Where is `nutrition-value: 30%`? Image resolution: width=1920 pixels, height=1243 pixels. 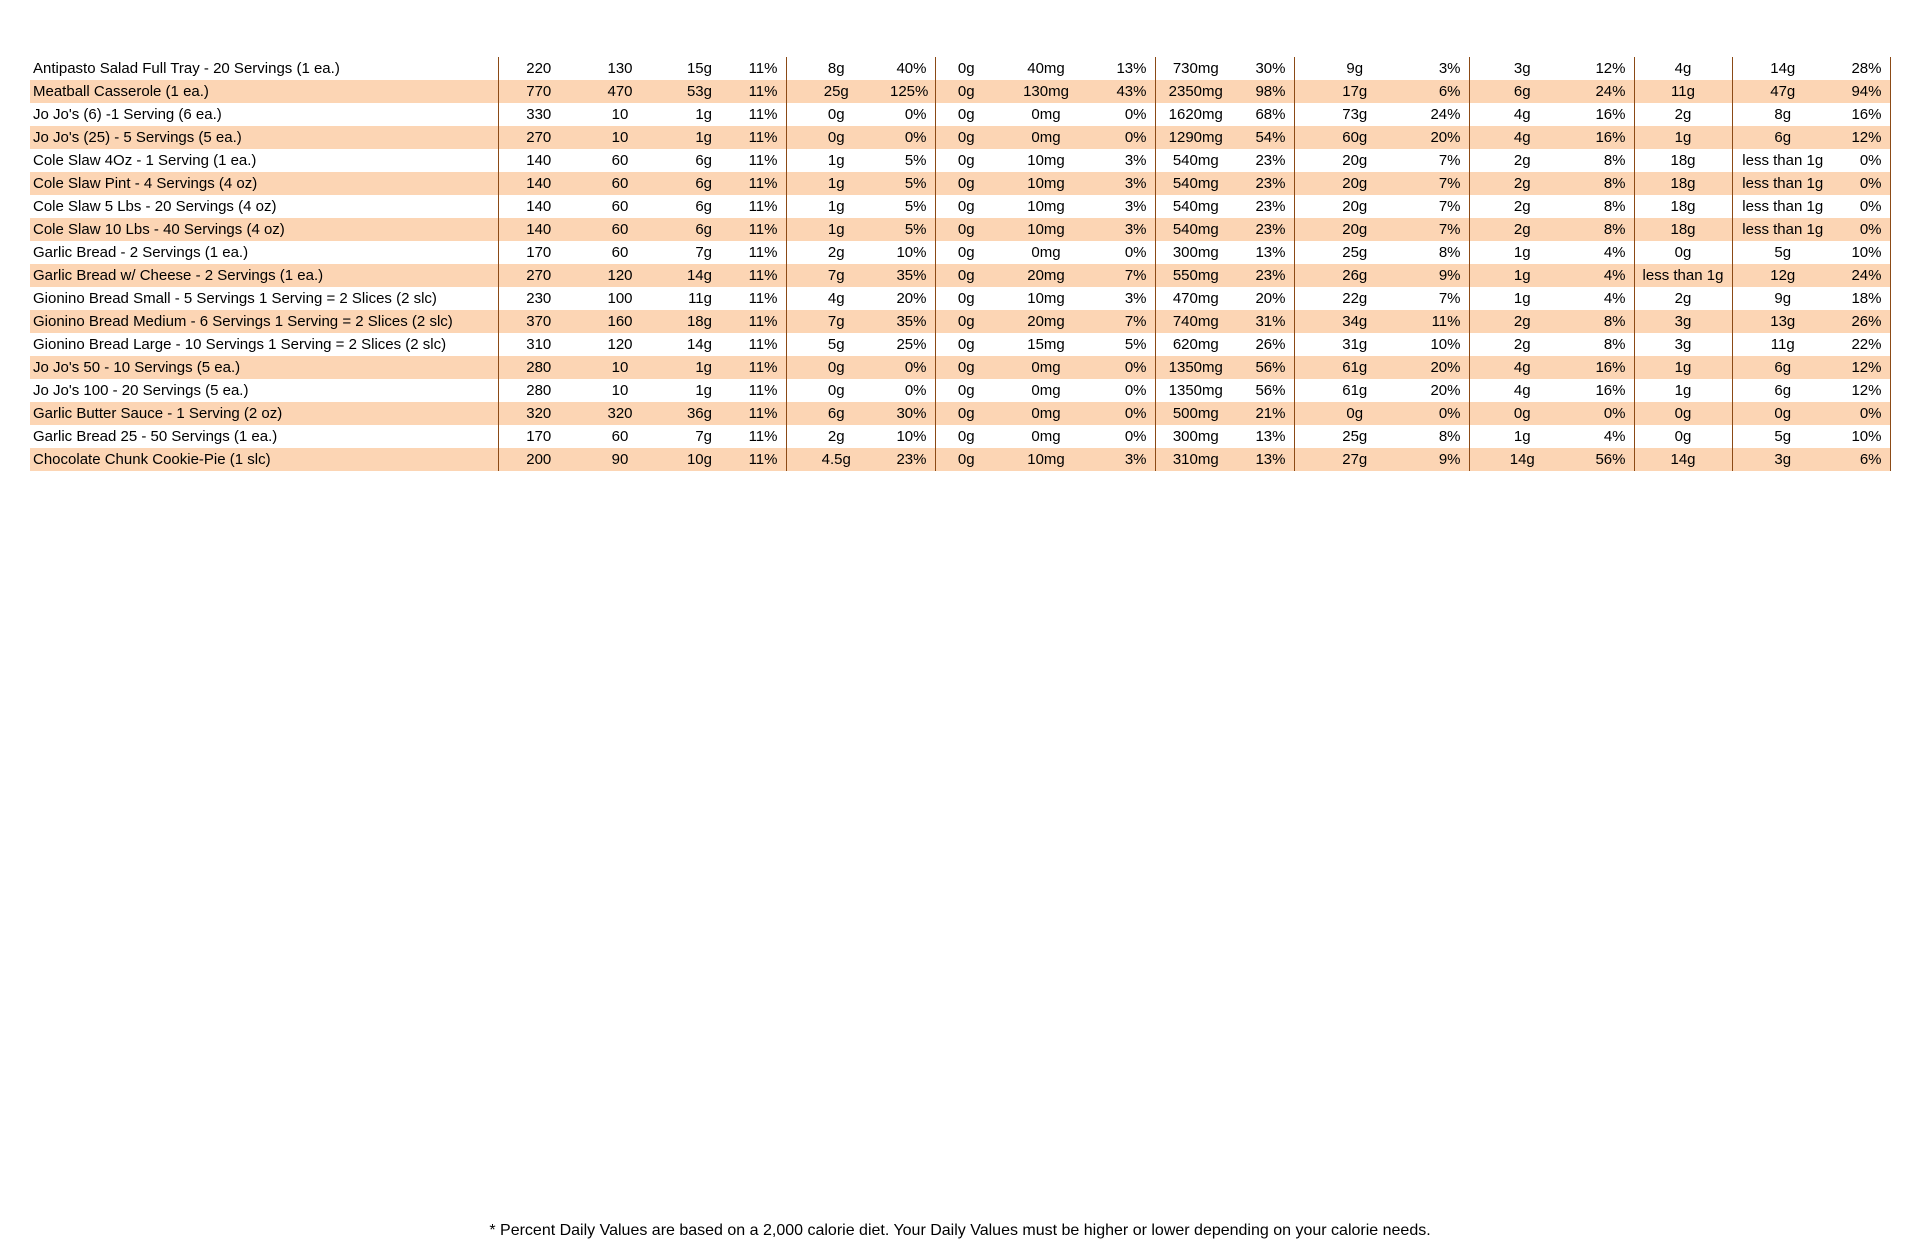 nutrition-value: 30% is located at coordinates (1270, 68).